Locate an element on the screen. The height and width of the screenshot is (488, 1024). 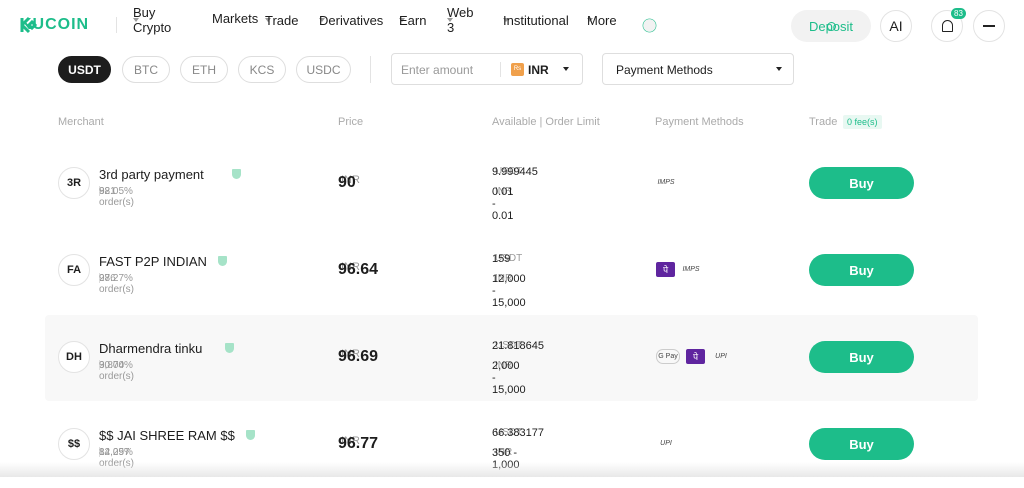
column-header: Merchant is located at coordinates (81, 122).